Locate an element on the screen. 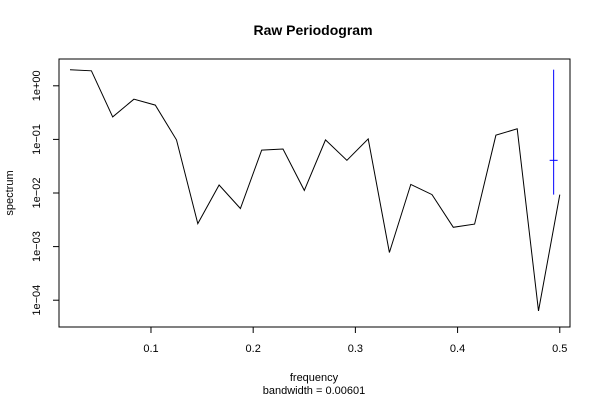 This screenshot has width=600, height=400. y-axis-label: spectrum is located at coordinates (10, 192).